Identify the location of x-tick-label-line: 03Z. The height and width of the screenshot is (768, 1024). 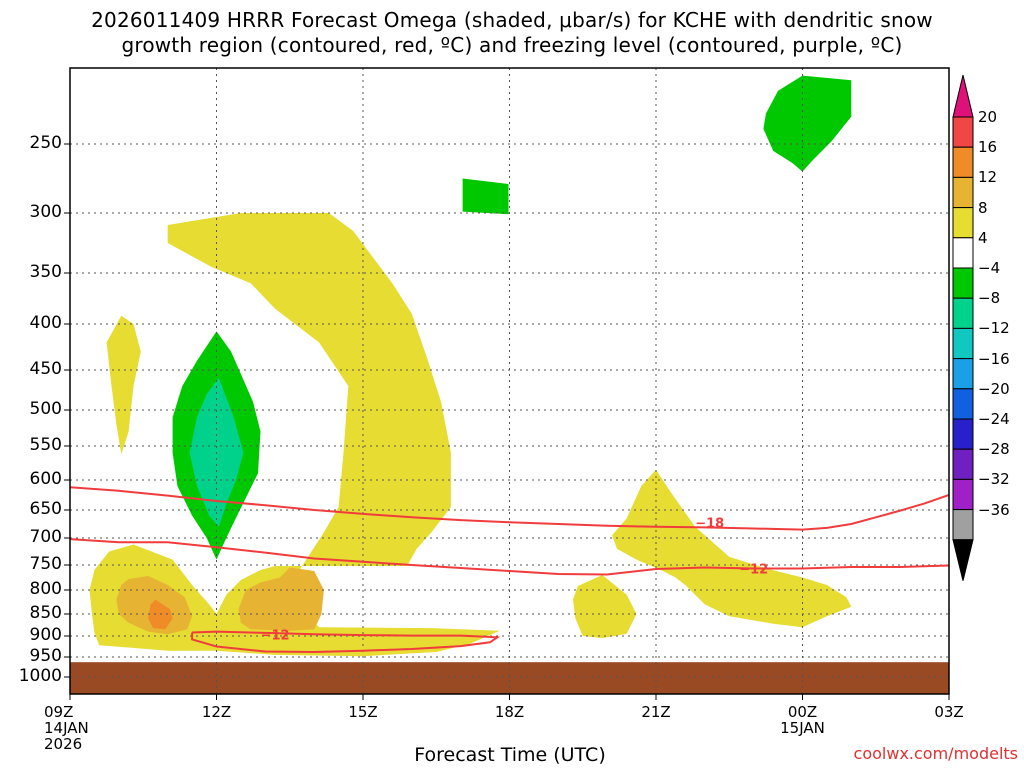
(949, 712).